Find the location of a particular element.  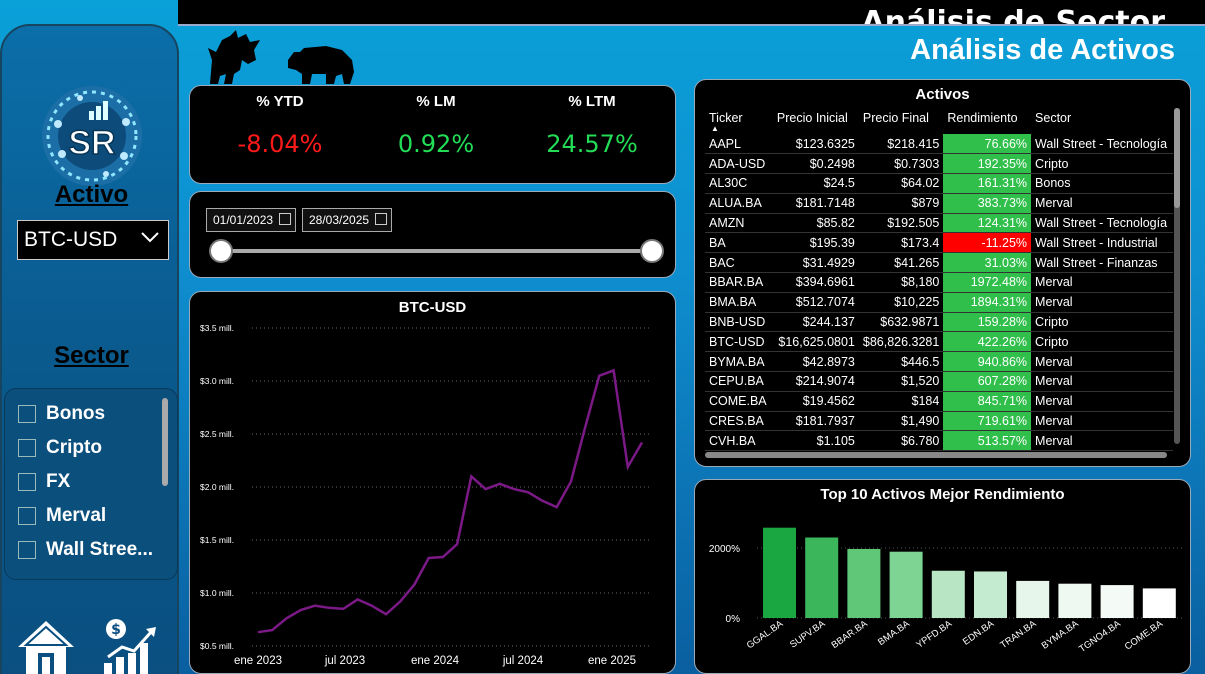

start-date-input: 01/01/2023 is located at coordinates (251, 220).